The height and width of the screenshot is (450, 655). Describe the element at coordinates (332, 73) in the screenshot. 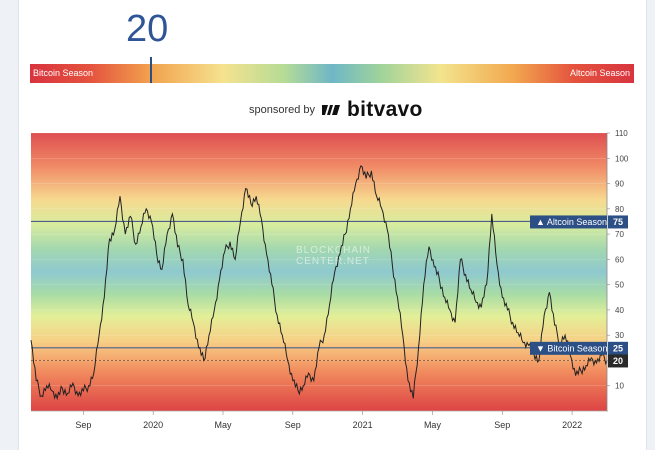

I see `season-gradient-bar: Bitcoin Season Altcoin Season` at that location.